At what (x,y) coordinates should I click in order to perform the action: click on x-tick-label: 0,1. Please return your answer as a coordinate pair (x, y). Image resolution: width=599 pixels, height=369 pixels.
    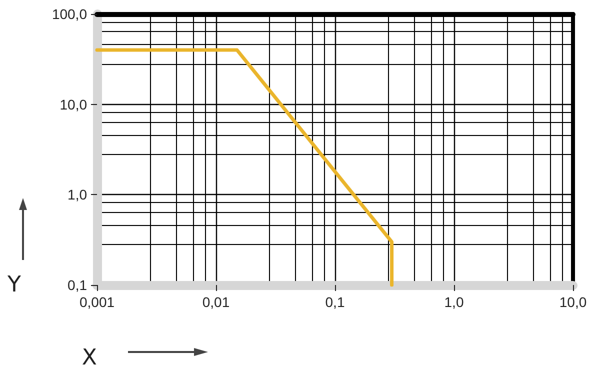
    Looking at the image, I should click on (335, 302).